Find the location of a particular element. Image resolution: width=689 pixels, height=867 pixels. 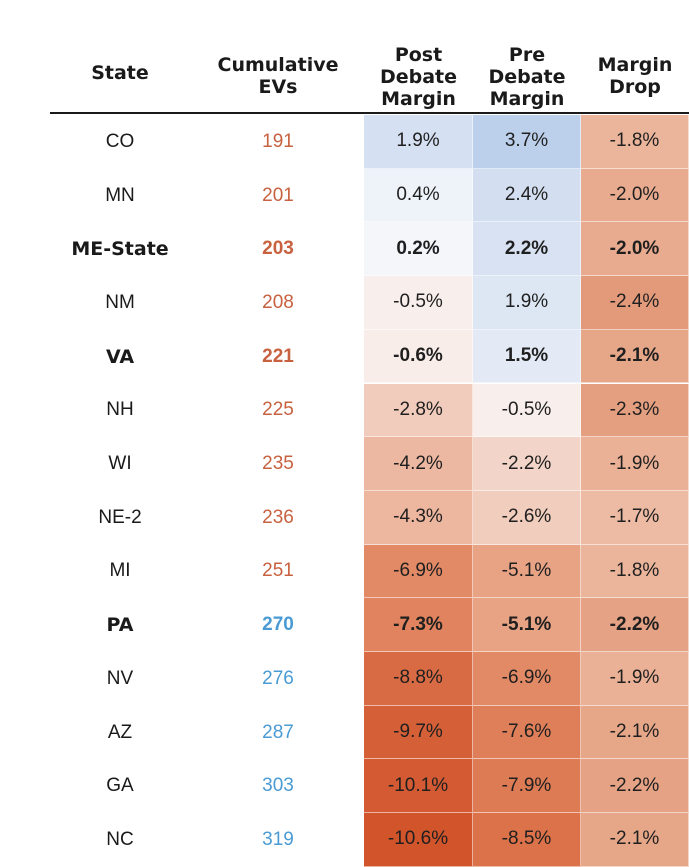

table-row: CO 191 1.9% 3.7% -1.8% is located at coordinates (344, 142).